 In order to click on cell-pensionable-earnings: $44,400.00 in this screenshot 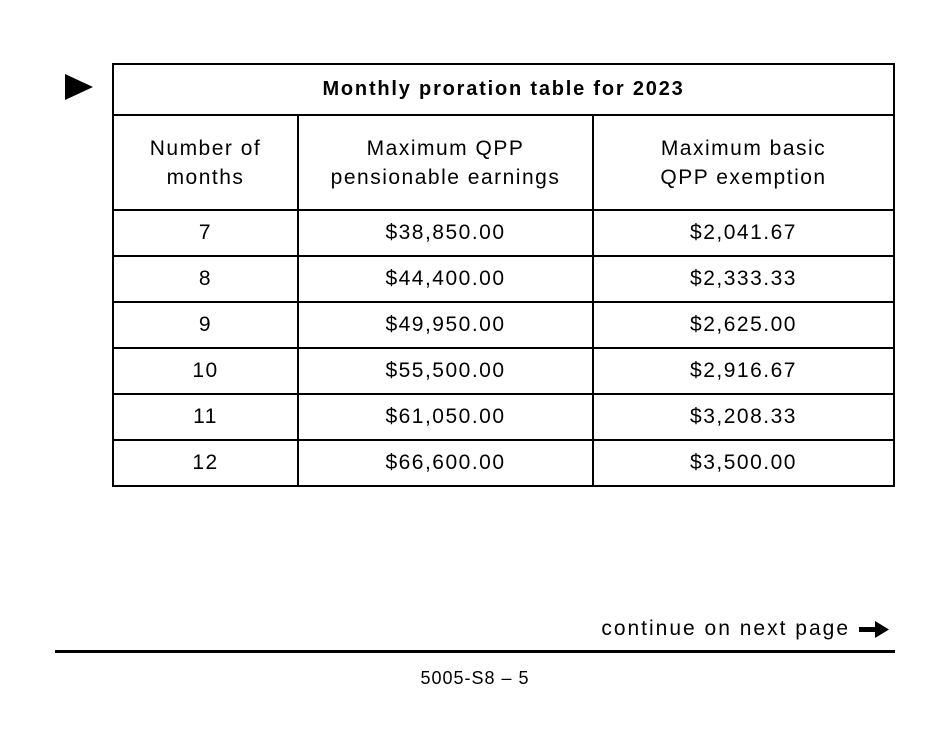, I will do `click(445, 279)`.